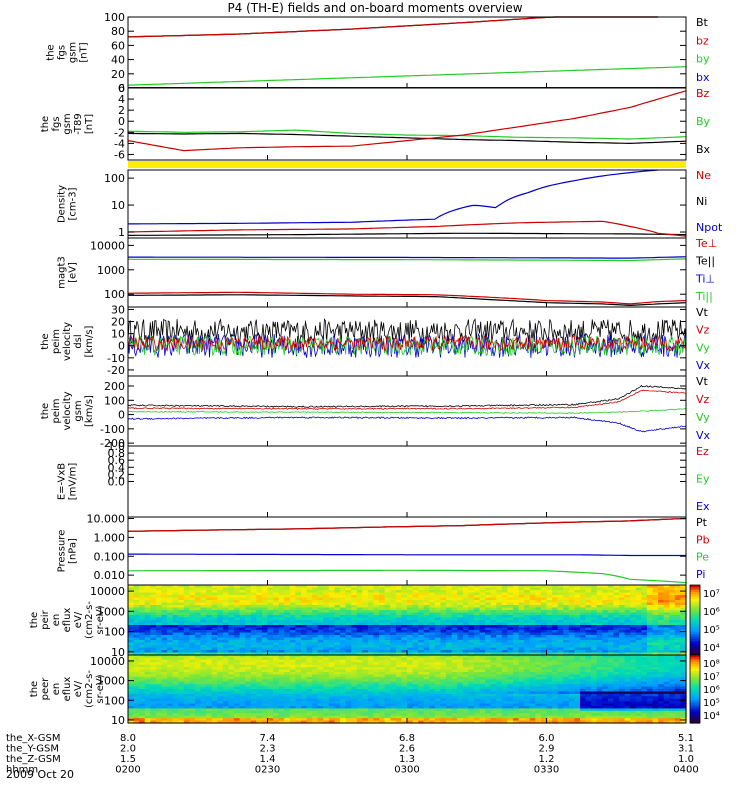  What do you see at coordinates (110, 575) in the screenshot?
I see `y-tick-label: 0.010` at bounding box center [110, 575].